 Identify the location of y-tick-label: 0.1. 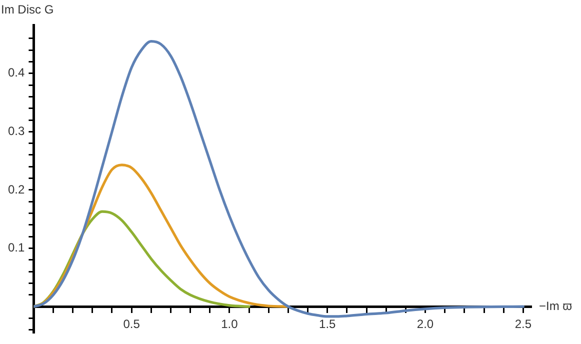
(16, 247).